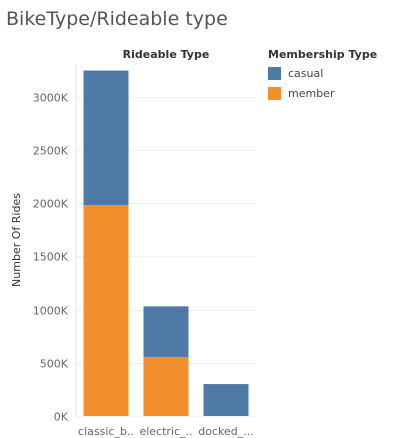 The height and width of the screenshot is (438, 406). Describe the element at coordinates (165, 431) in the screenshot. I see `x-tick-label: electric_..` at that location.